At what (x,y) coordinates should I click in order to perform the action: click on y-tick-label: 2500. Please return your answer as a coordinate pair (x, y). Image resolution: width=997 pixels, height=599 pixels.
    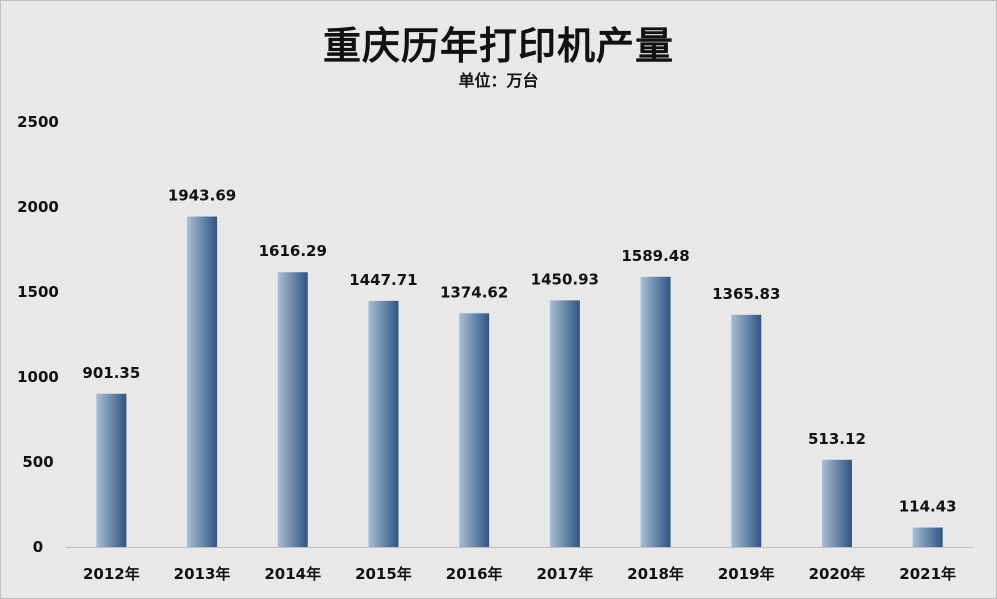
    Looking at the image, I should click on (38, 122).